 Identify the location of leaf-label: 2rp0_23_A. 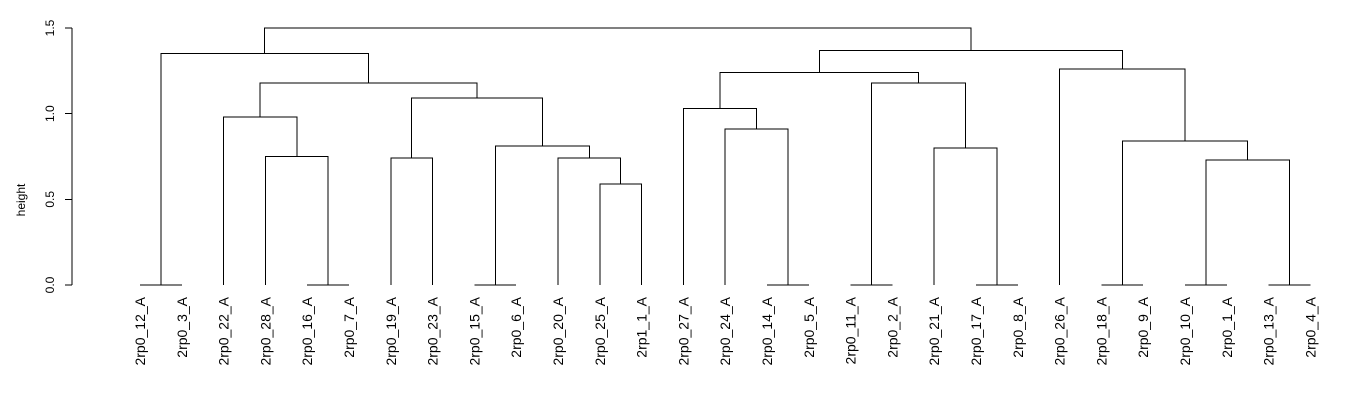
(433, 330).